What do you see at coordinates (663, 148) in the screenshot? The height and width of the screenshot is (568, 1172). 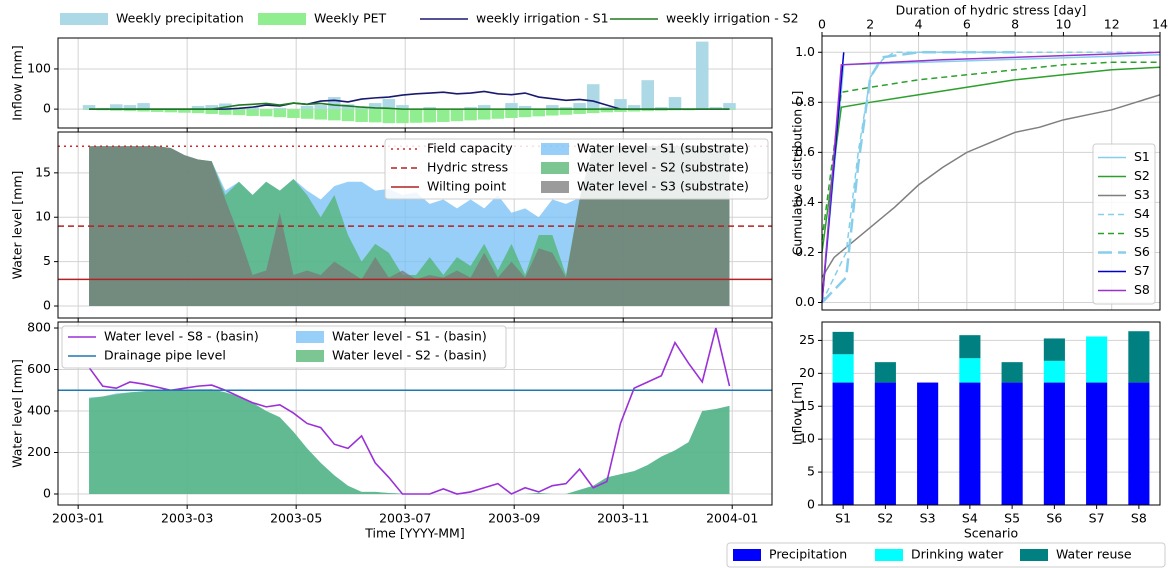 I see `legend-label: Water level - S1 (substrate)` at bounding box center [663, 148].